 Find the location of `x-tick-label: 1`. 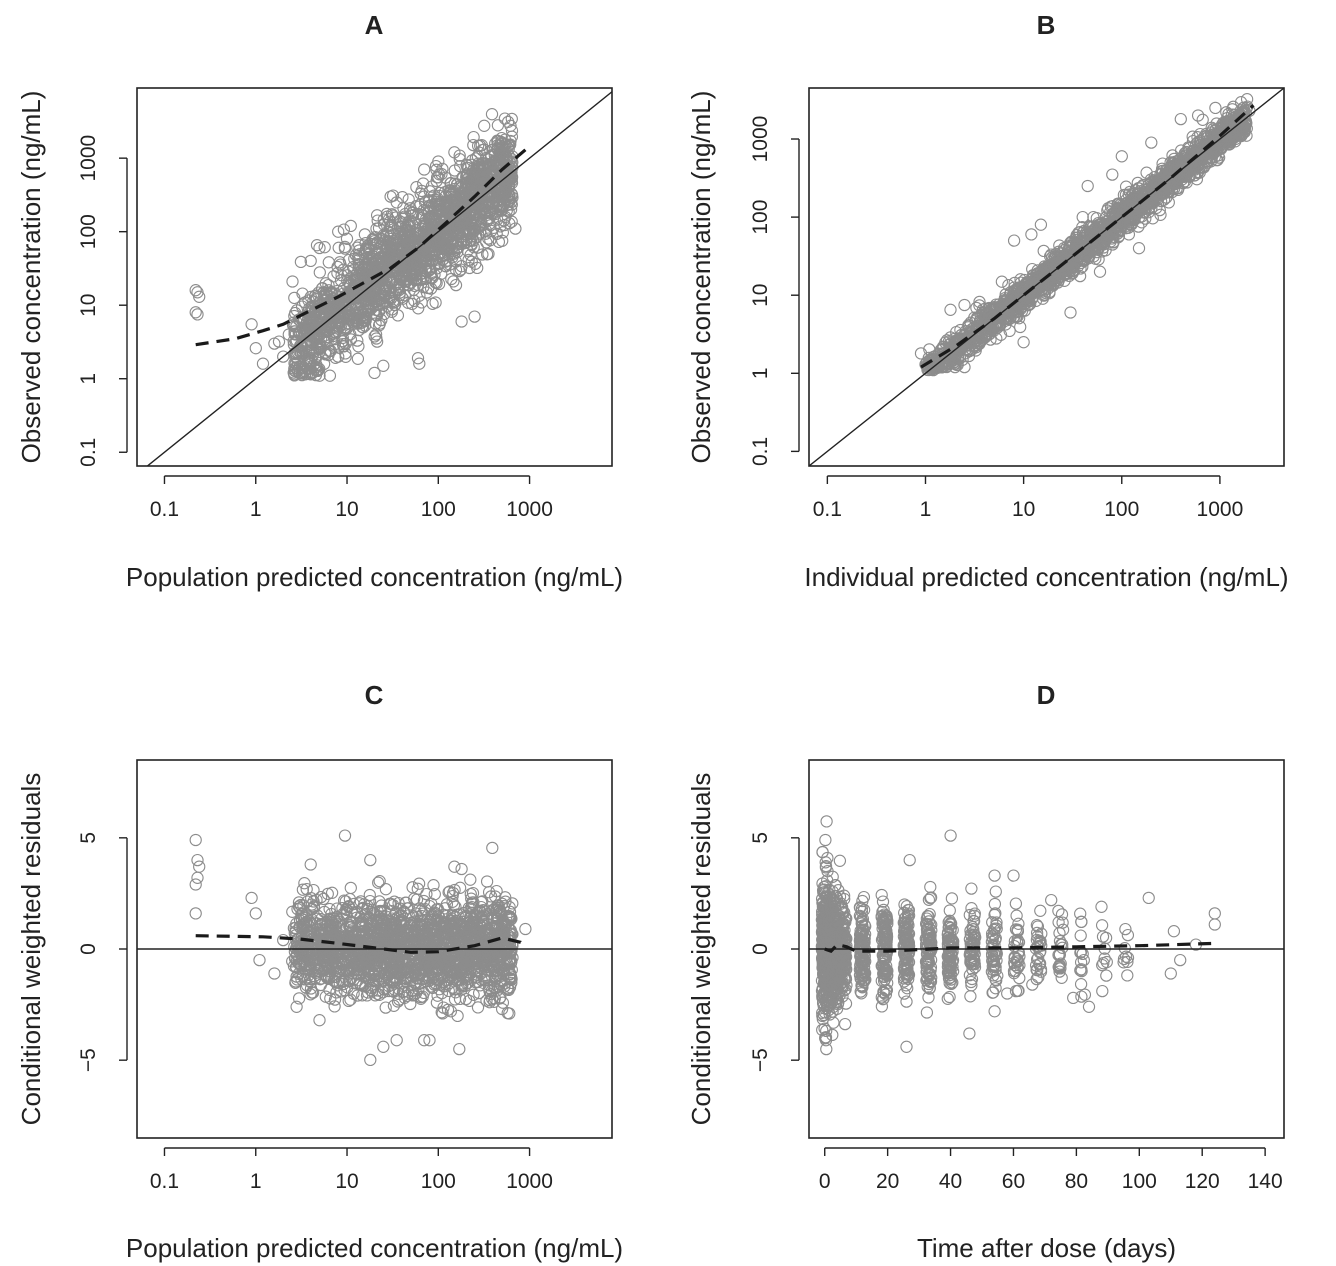

x-tick-label: 1 is located at coordinates (926, 509).